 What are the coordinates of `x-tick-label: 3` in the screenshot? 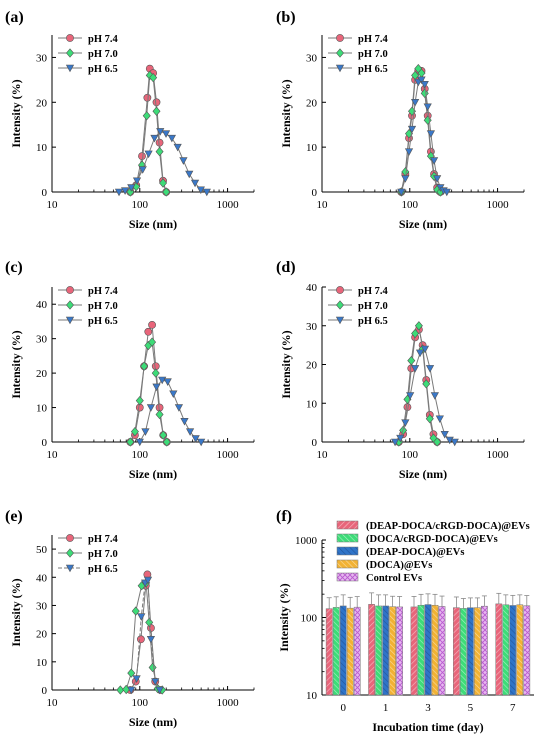 It's located at (428, 708).